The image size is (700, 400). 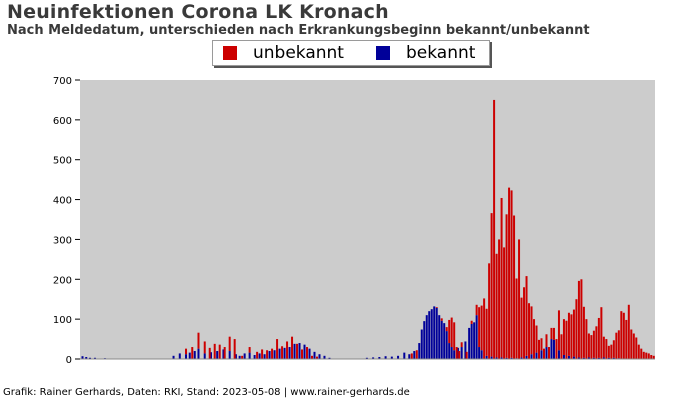 I want to click on legend-swatch-bekannt, so click(x=383, y=53).